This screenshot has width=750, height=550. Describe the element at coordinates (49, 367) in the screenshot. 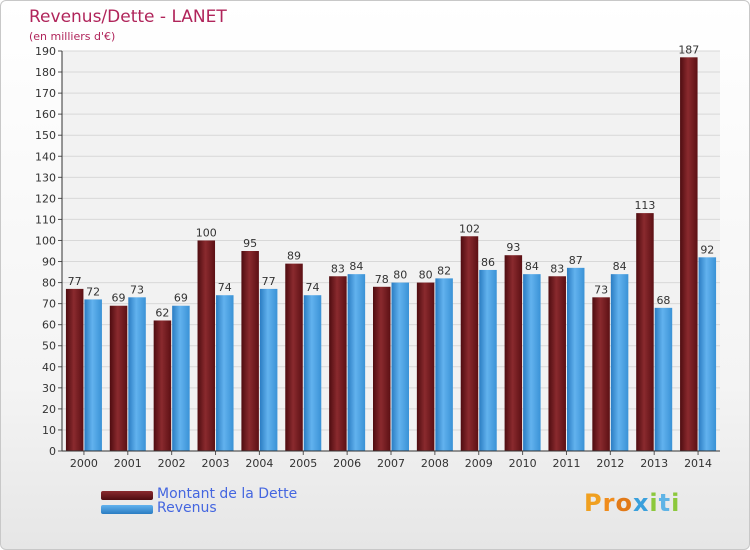

I see `y-tick-label: 40` at that location.